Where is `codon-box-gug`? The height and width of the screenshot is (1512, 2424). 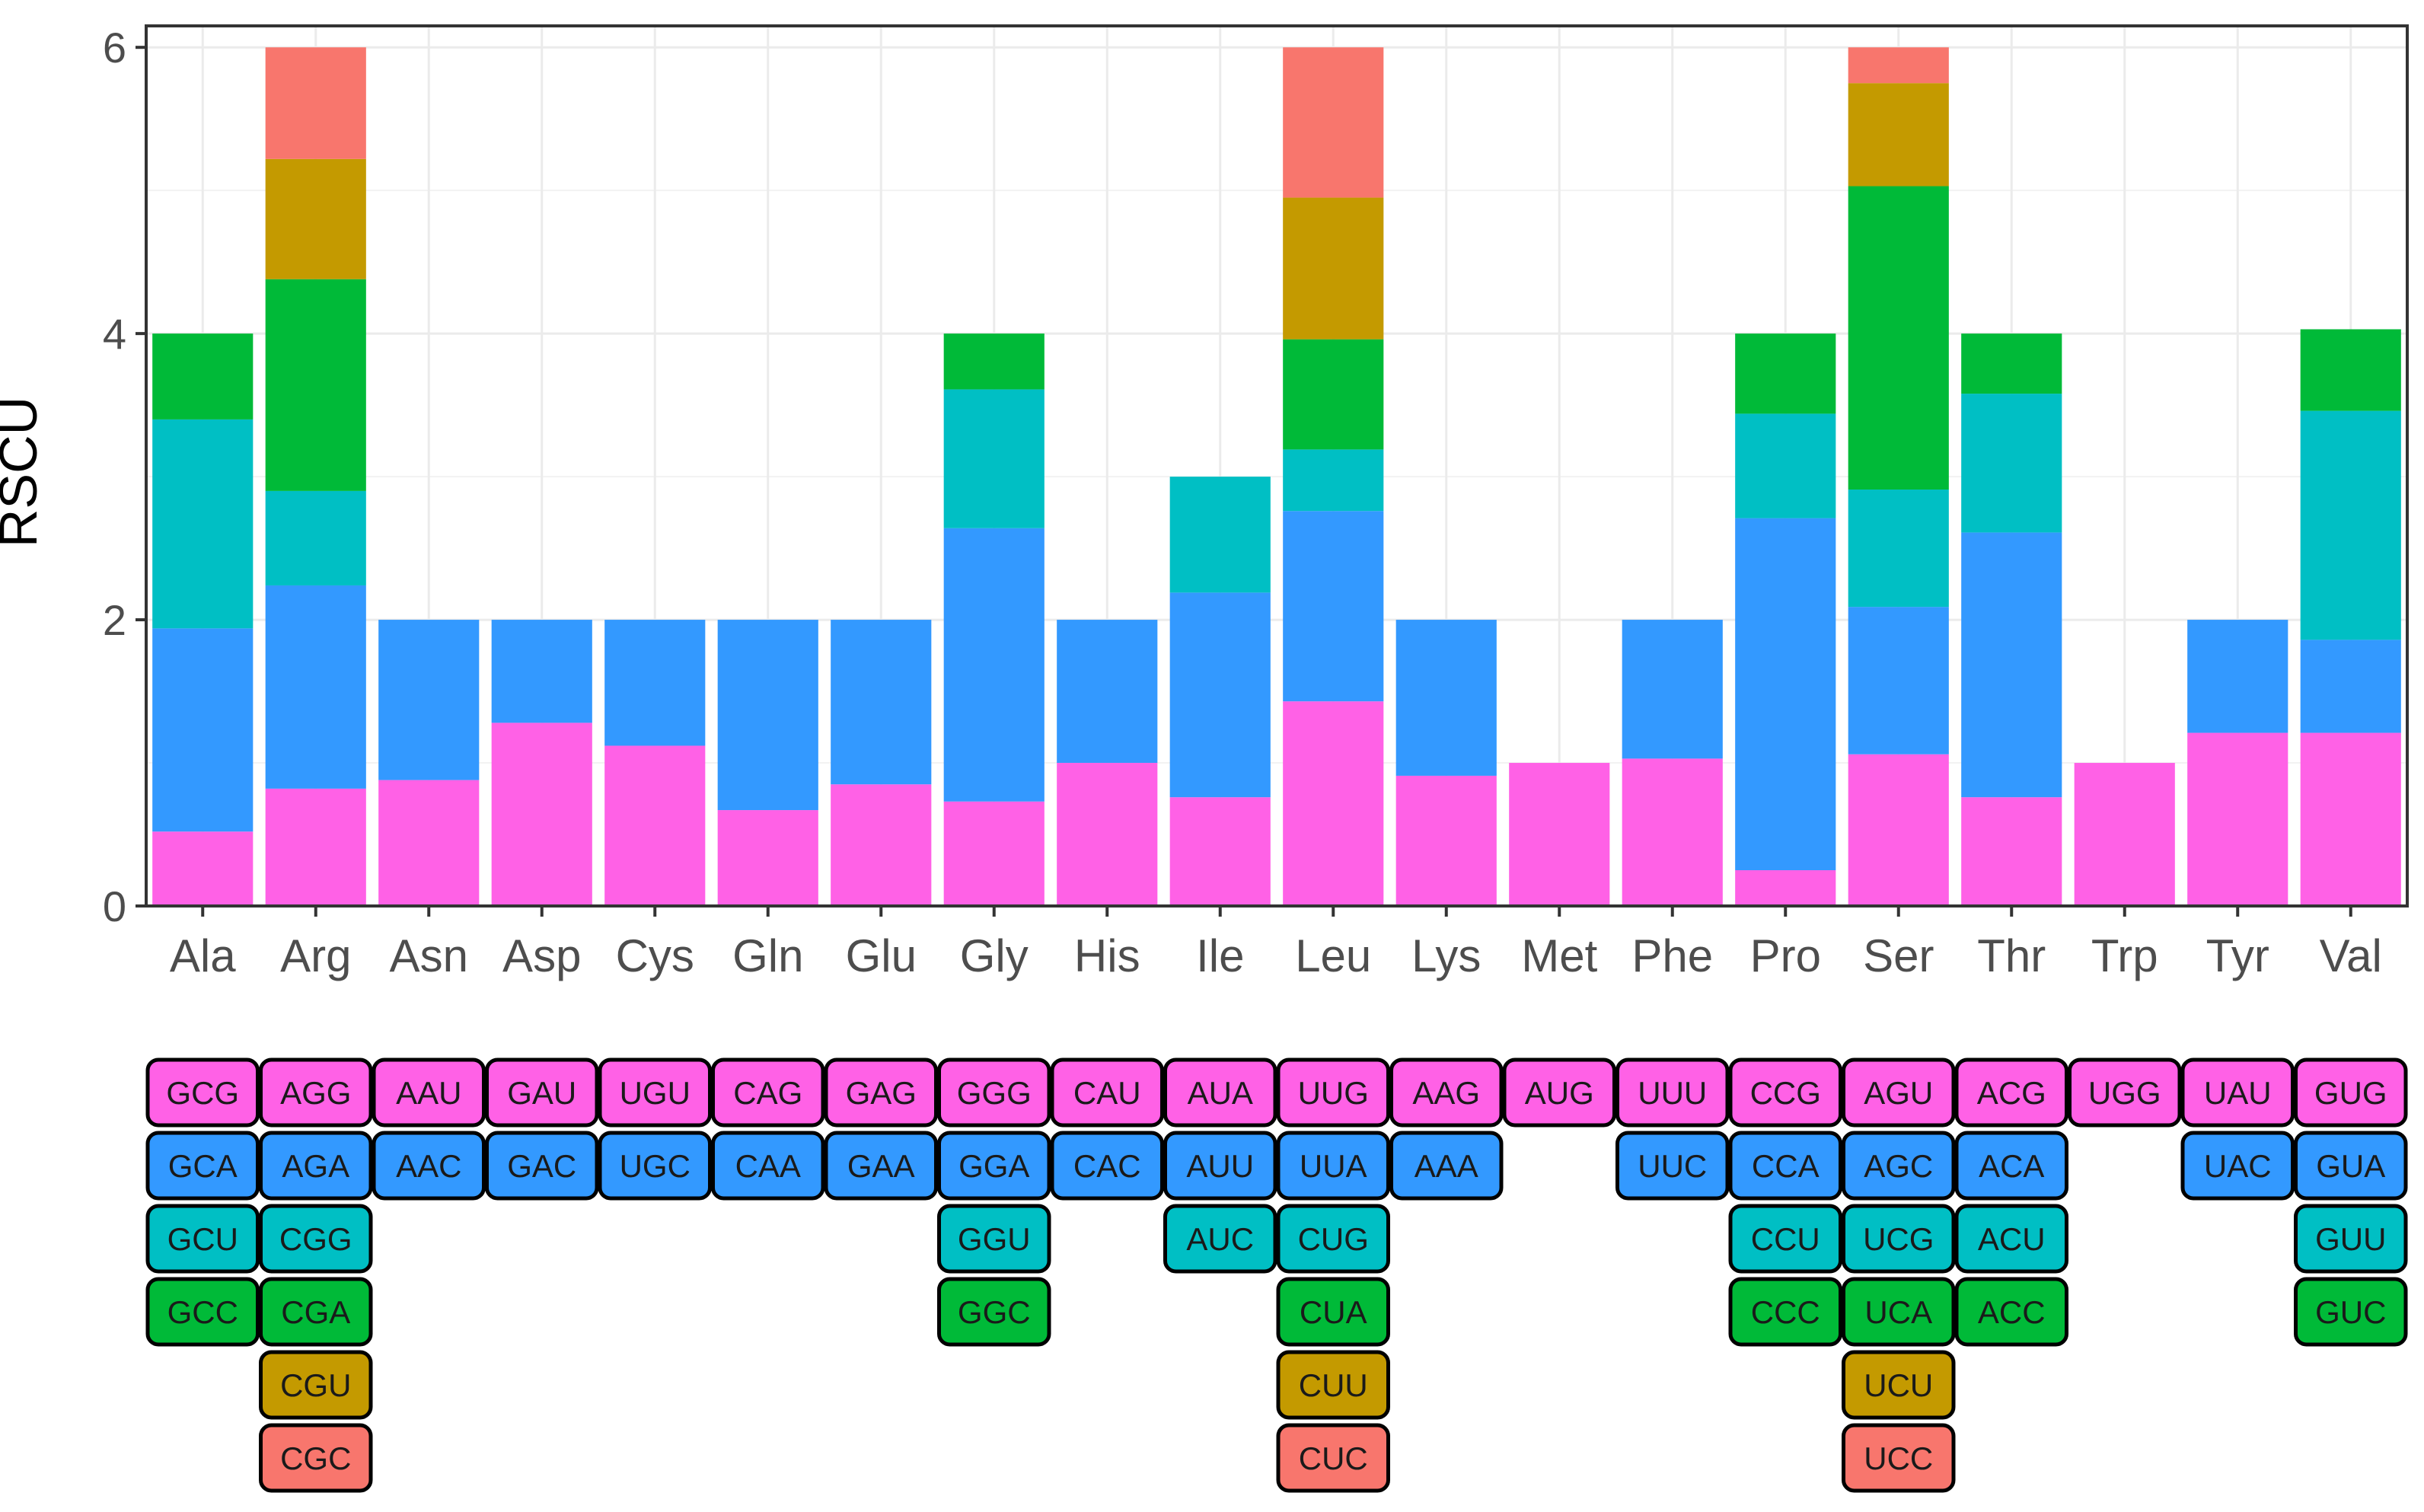
codon-box-gug is located at coordinates (2351, 1092).